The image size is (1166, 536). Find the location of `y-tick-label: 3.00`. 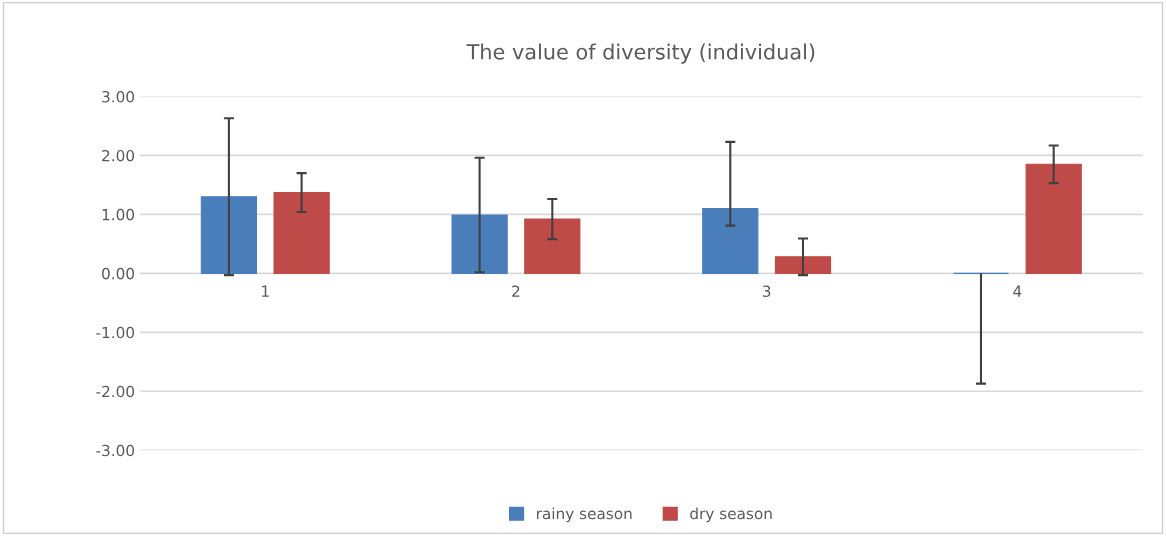

y-tick-label: 3.00 is located at coordinates (118, 96).